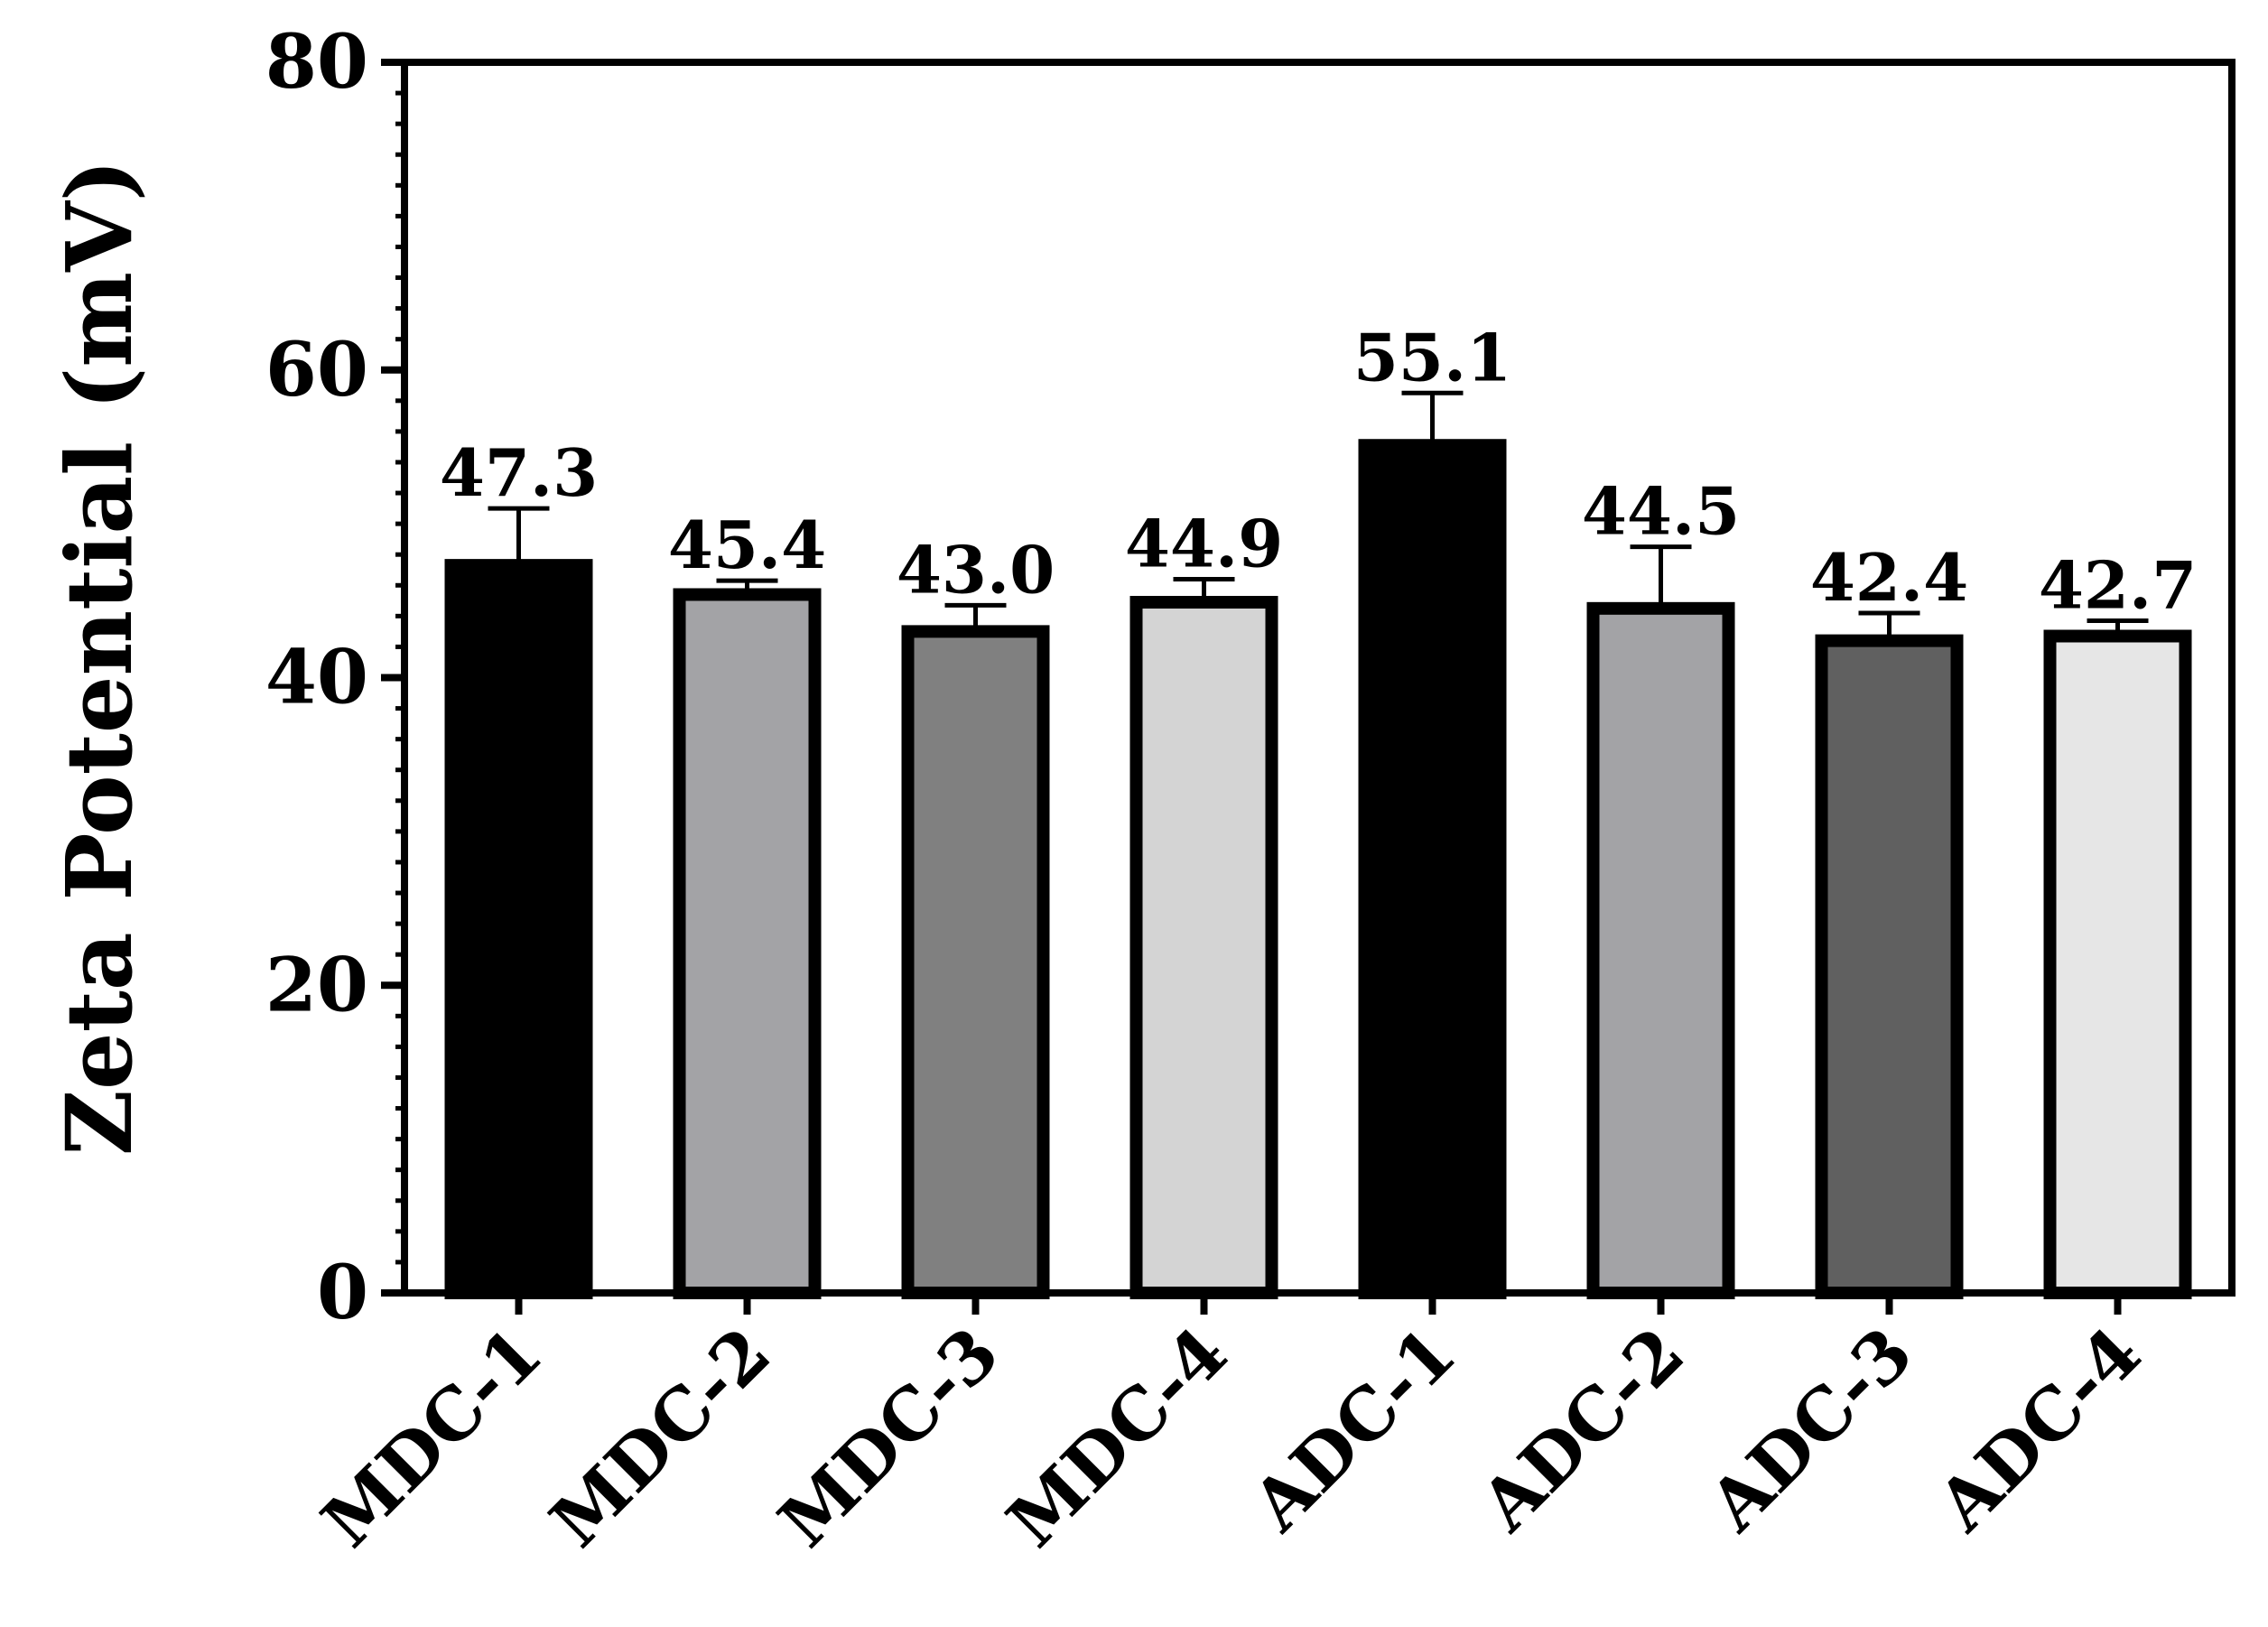 The height and width of the screenshot is (1627, 2268). I want to click on y-tick-label-40: 40, so click(316, 678).